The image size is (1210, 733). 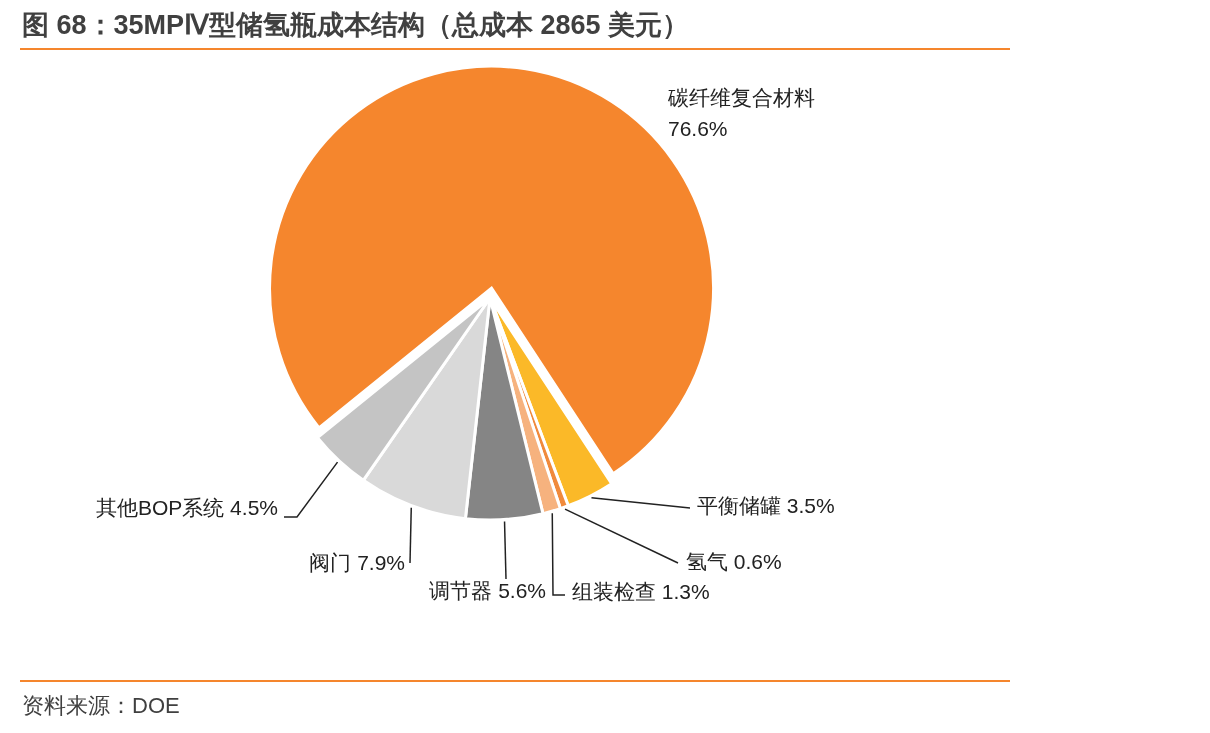 I want to click on slice-label: 阀门 7.9%, so click(x=357, y=562).